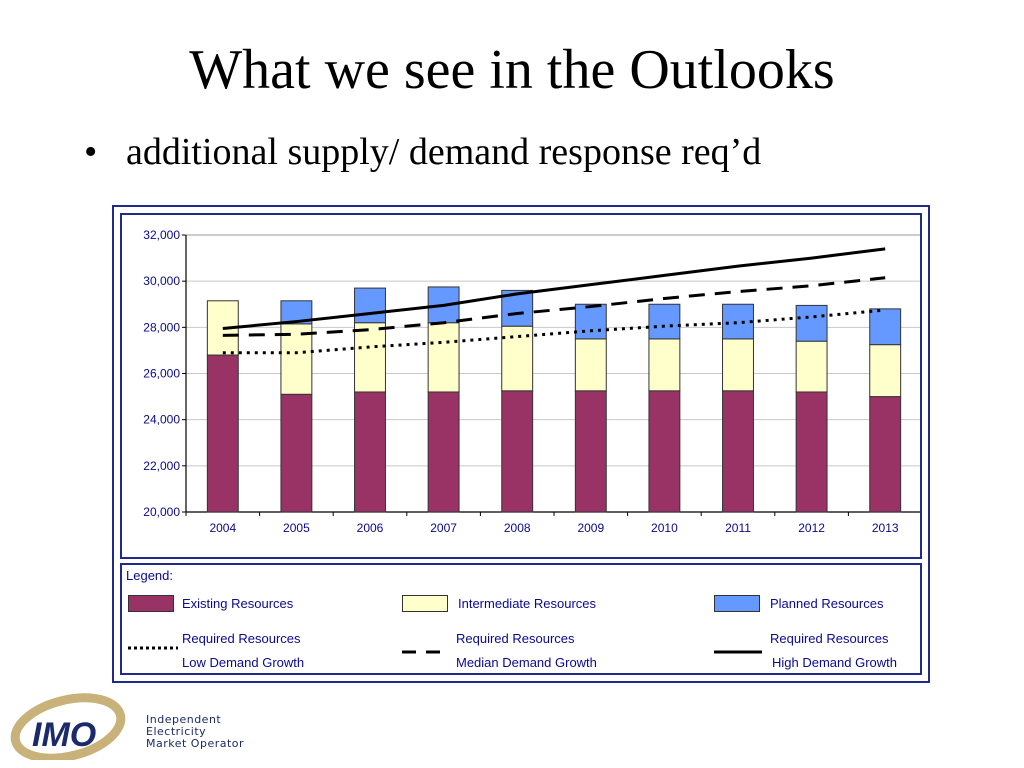 The width and height of the screenshot is (1024, 768). What do you see at coordinates (512, 70) in the screenshot?
I see `slide-title: What we see in the Outlooks` at bounding box center [512, 70].